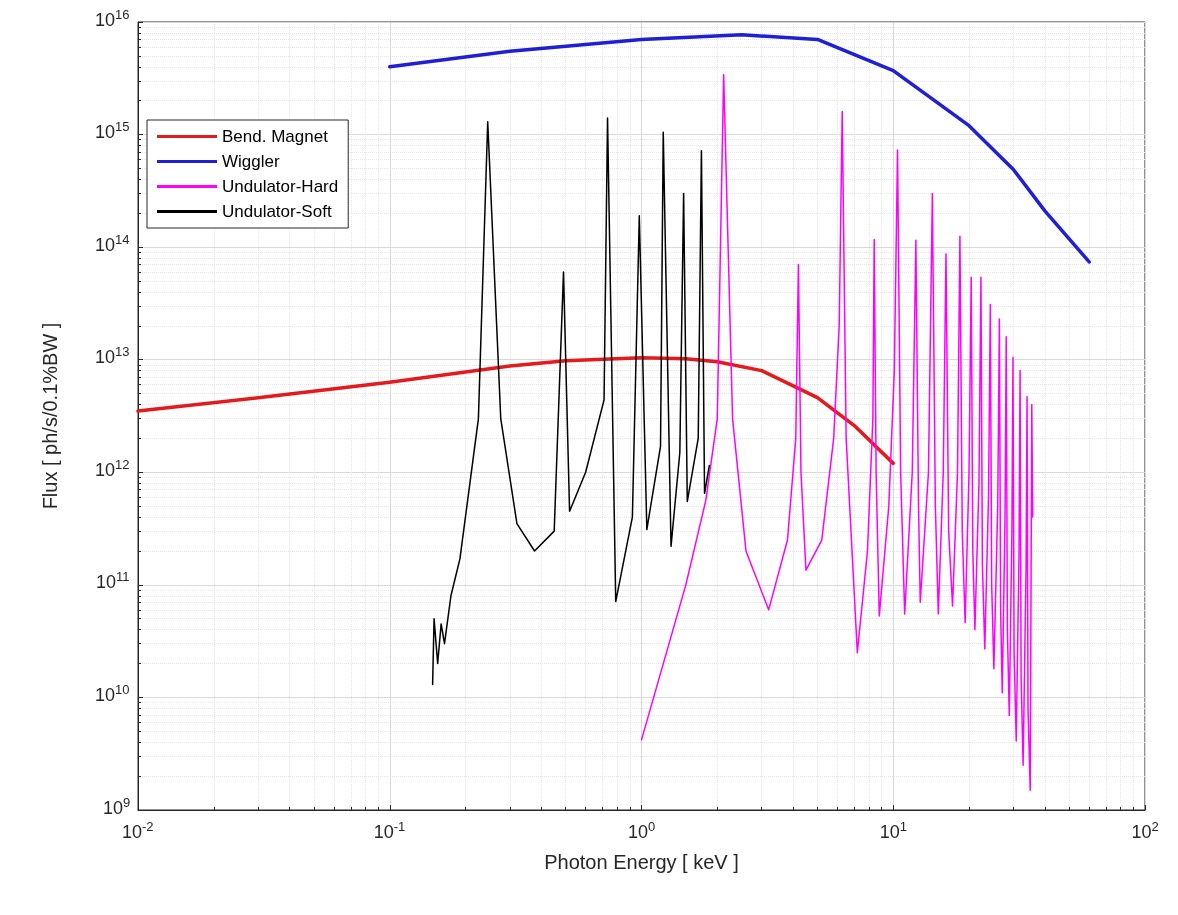 This screenshot has height=915, width=1178. What do you see at coordinates (1145, 830) in the screenshot?
I see `x-tick-label: 10$^{2}$` at bounding box center [1145, 830].